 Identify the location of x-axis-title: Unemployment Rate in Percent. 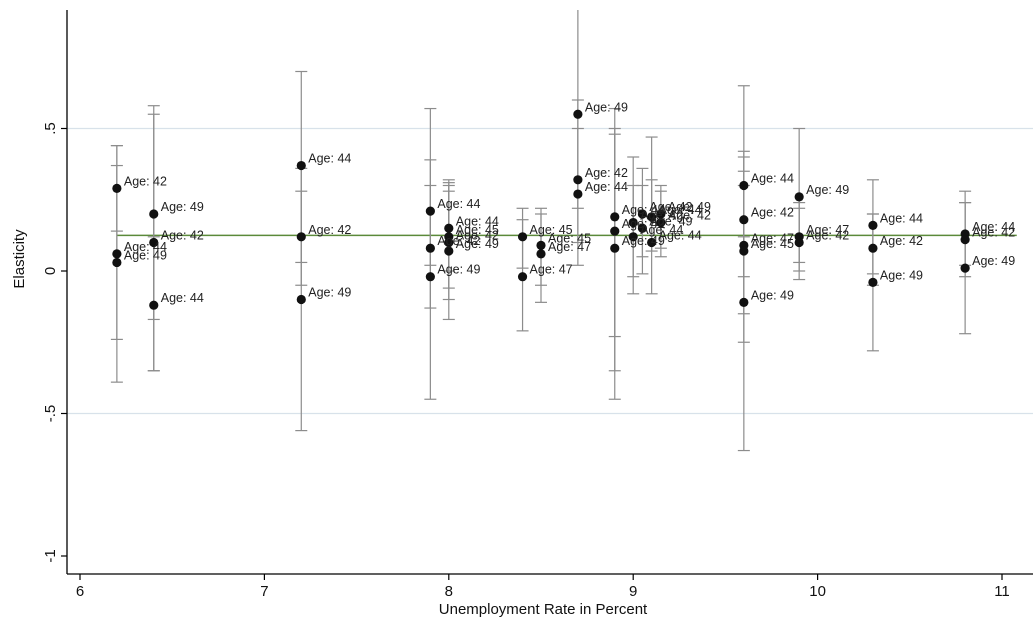
(543, 609).